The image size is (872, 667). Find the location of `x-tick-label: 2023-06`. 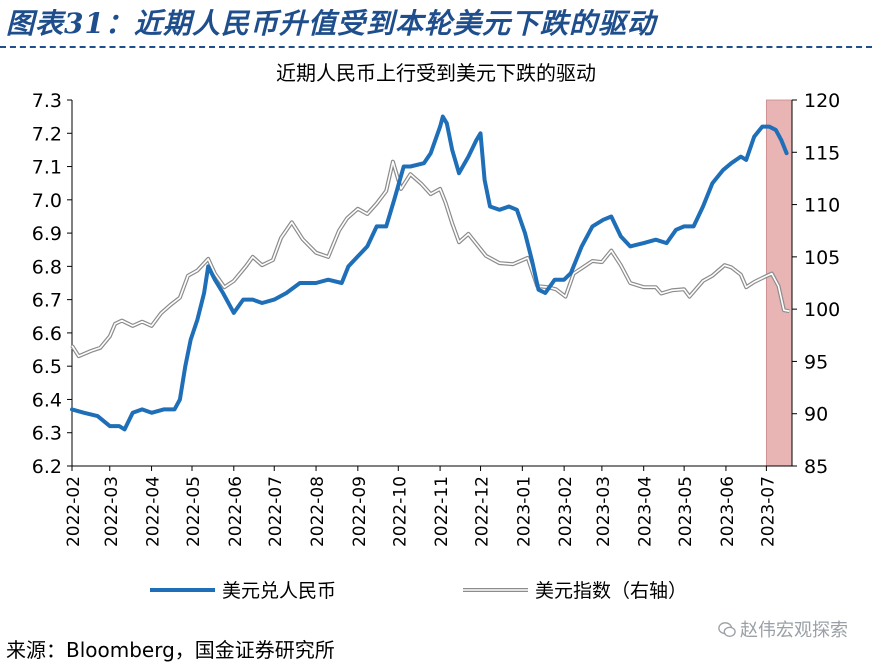

x-tick-label: 2023-06 is located at coordinates (728, 511).